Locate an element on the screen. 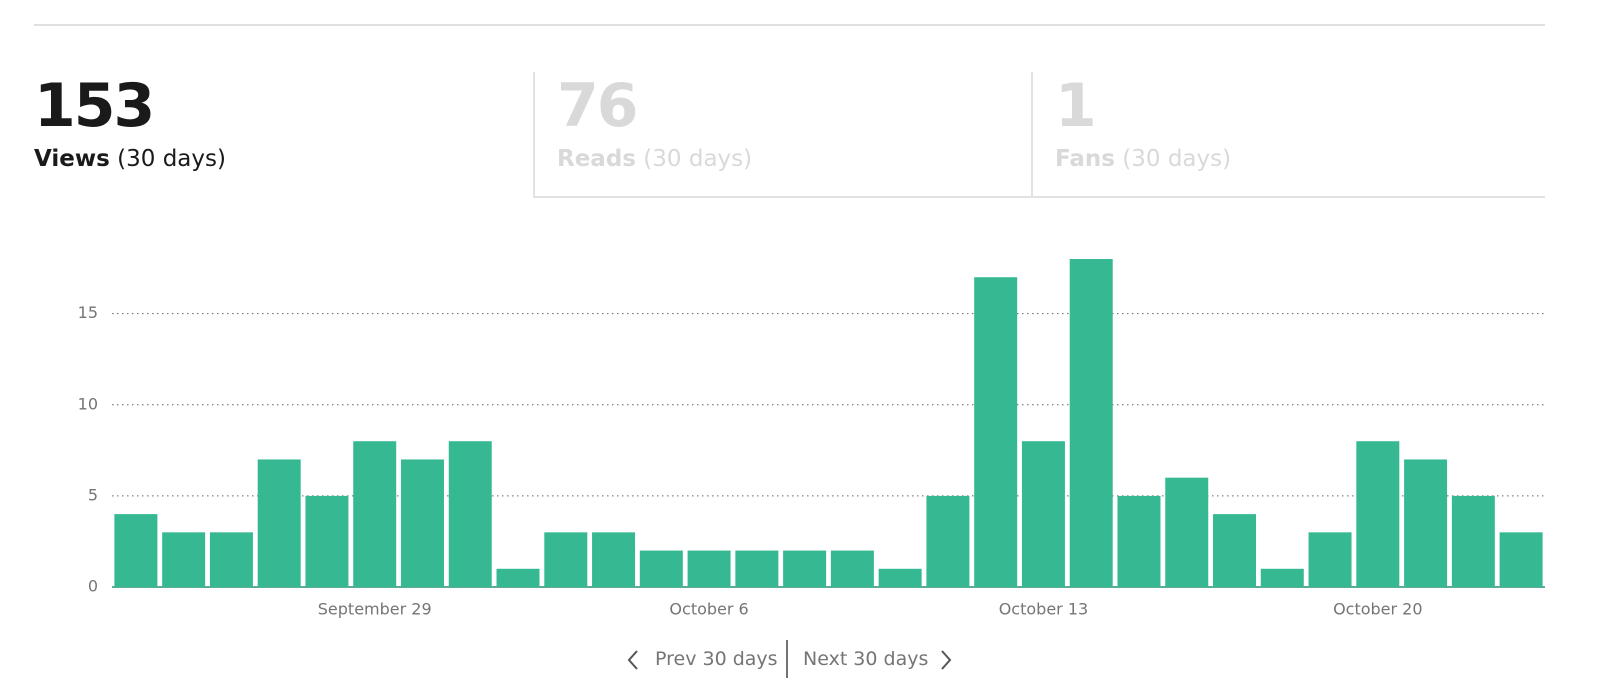  y-tick-label: 0 is located at coordinates (93, 586).